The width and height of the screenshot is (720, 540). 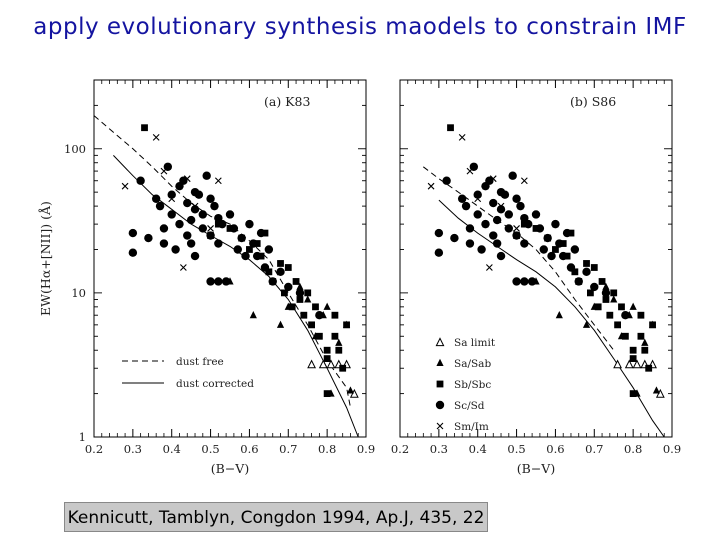 I want to click on legend-label: Sa limit, so click(x=475, y=343).